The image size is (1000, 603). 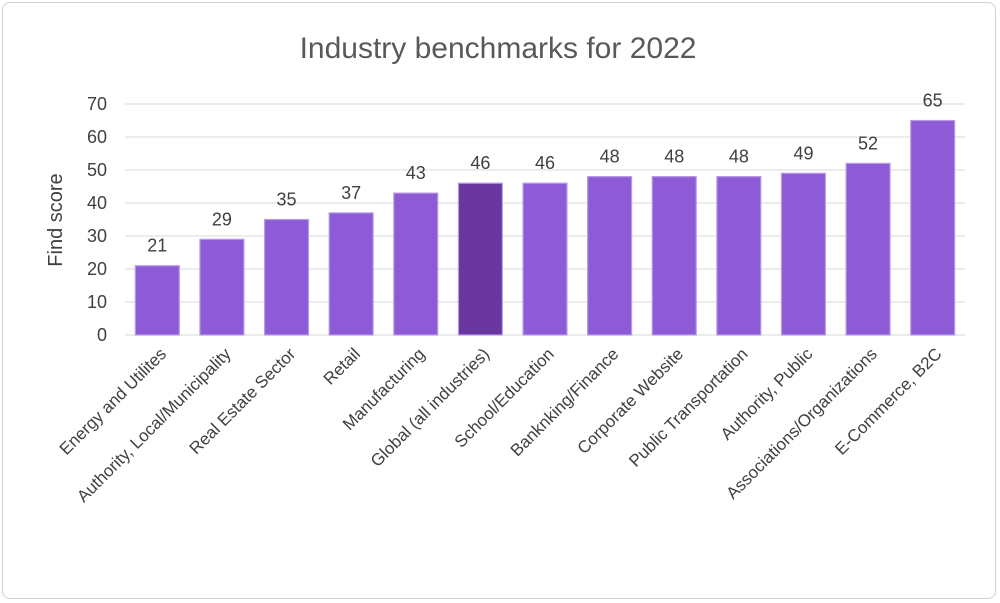 I want to click on category-label: Banknking/Finance, so click(x=565, y=402).